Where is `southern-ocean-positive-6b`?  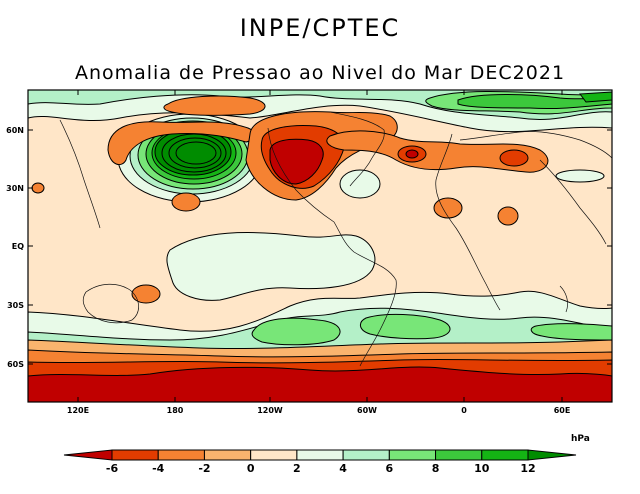 southern-ocean-positive-6b is located at coordinates (405, 326).